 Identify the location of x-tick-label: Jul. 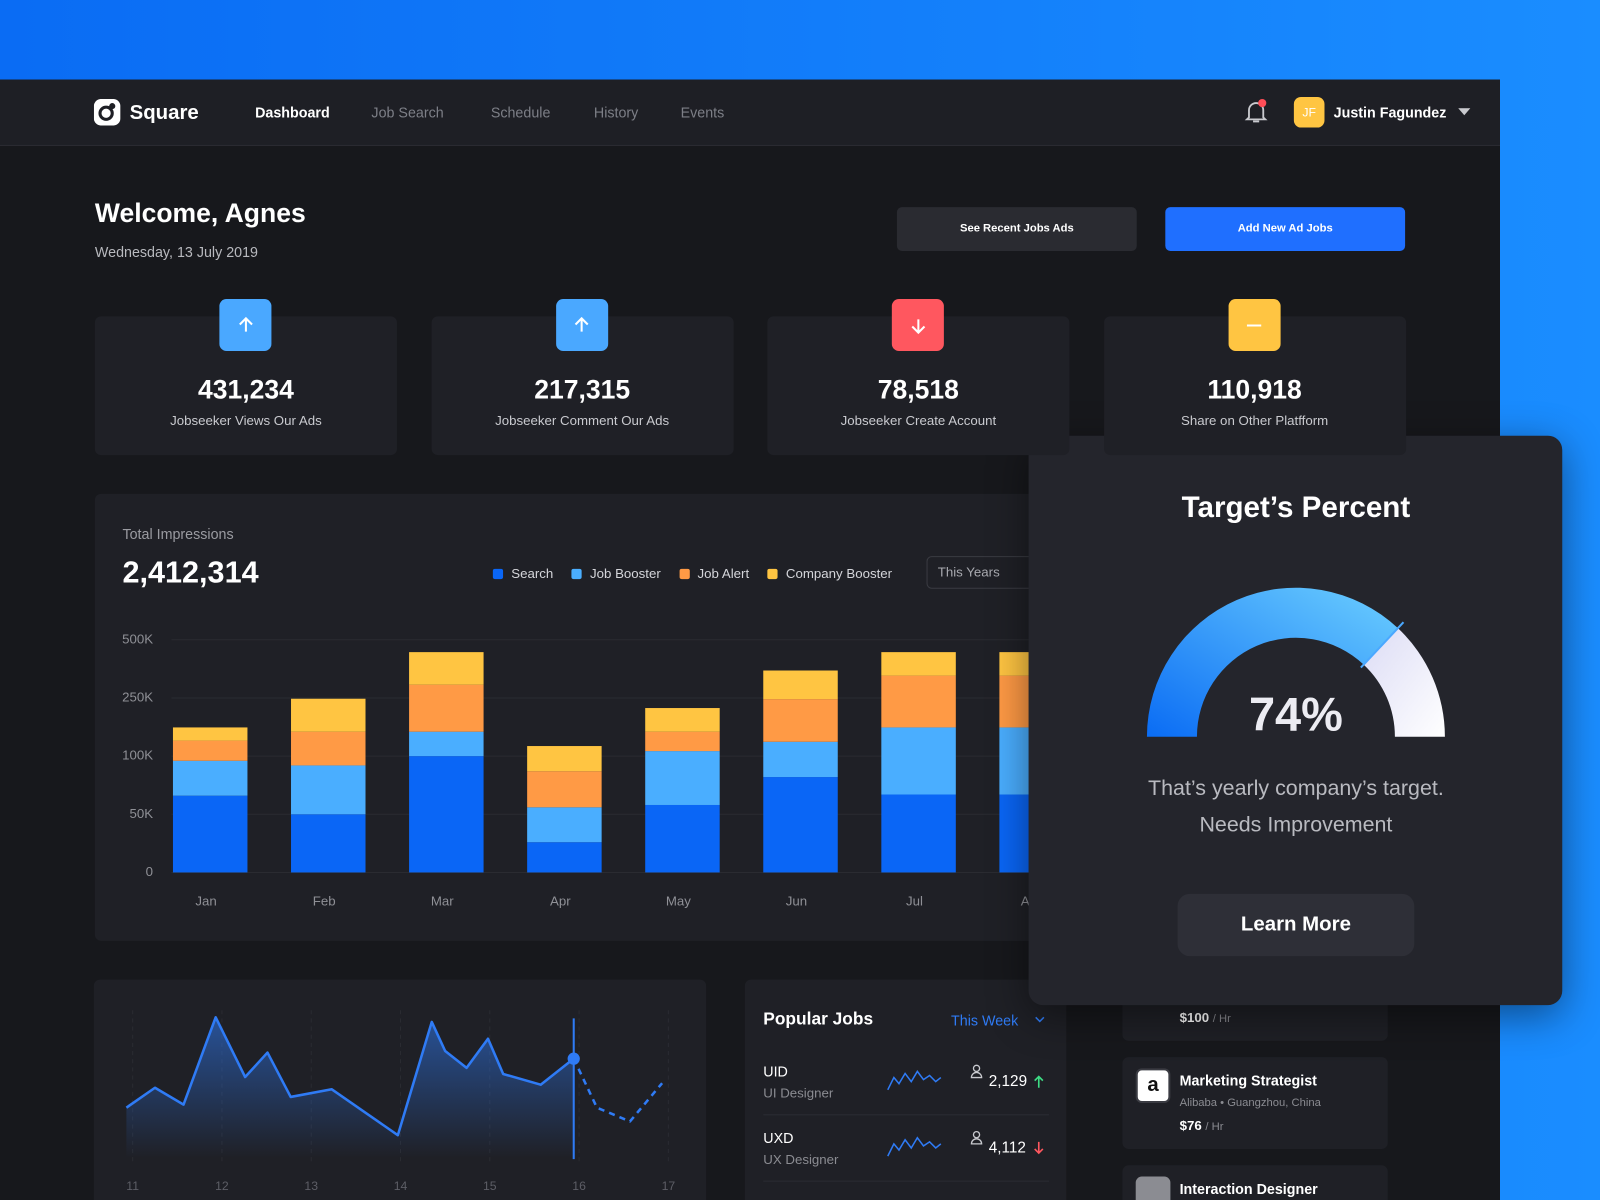
(914, 901).